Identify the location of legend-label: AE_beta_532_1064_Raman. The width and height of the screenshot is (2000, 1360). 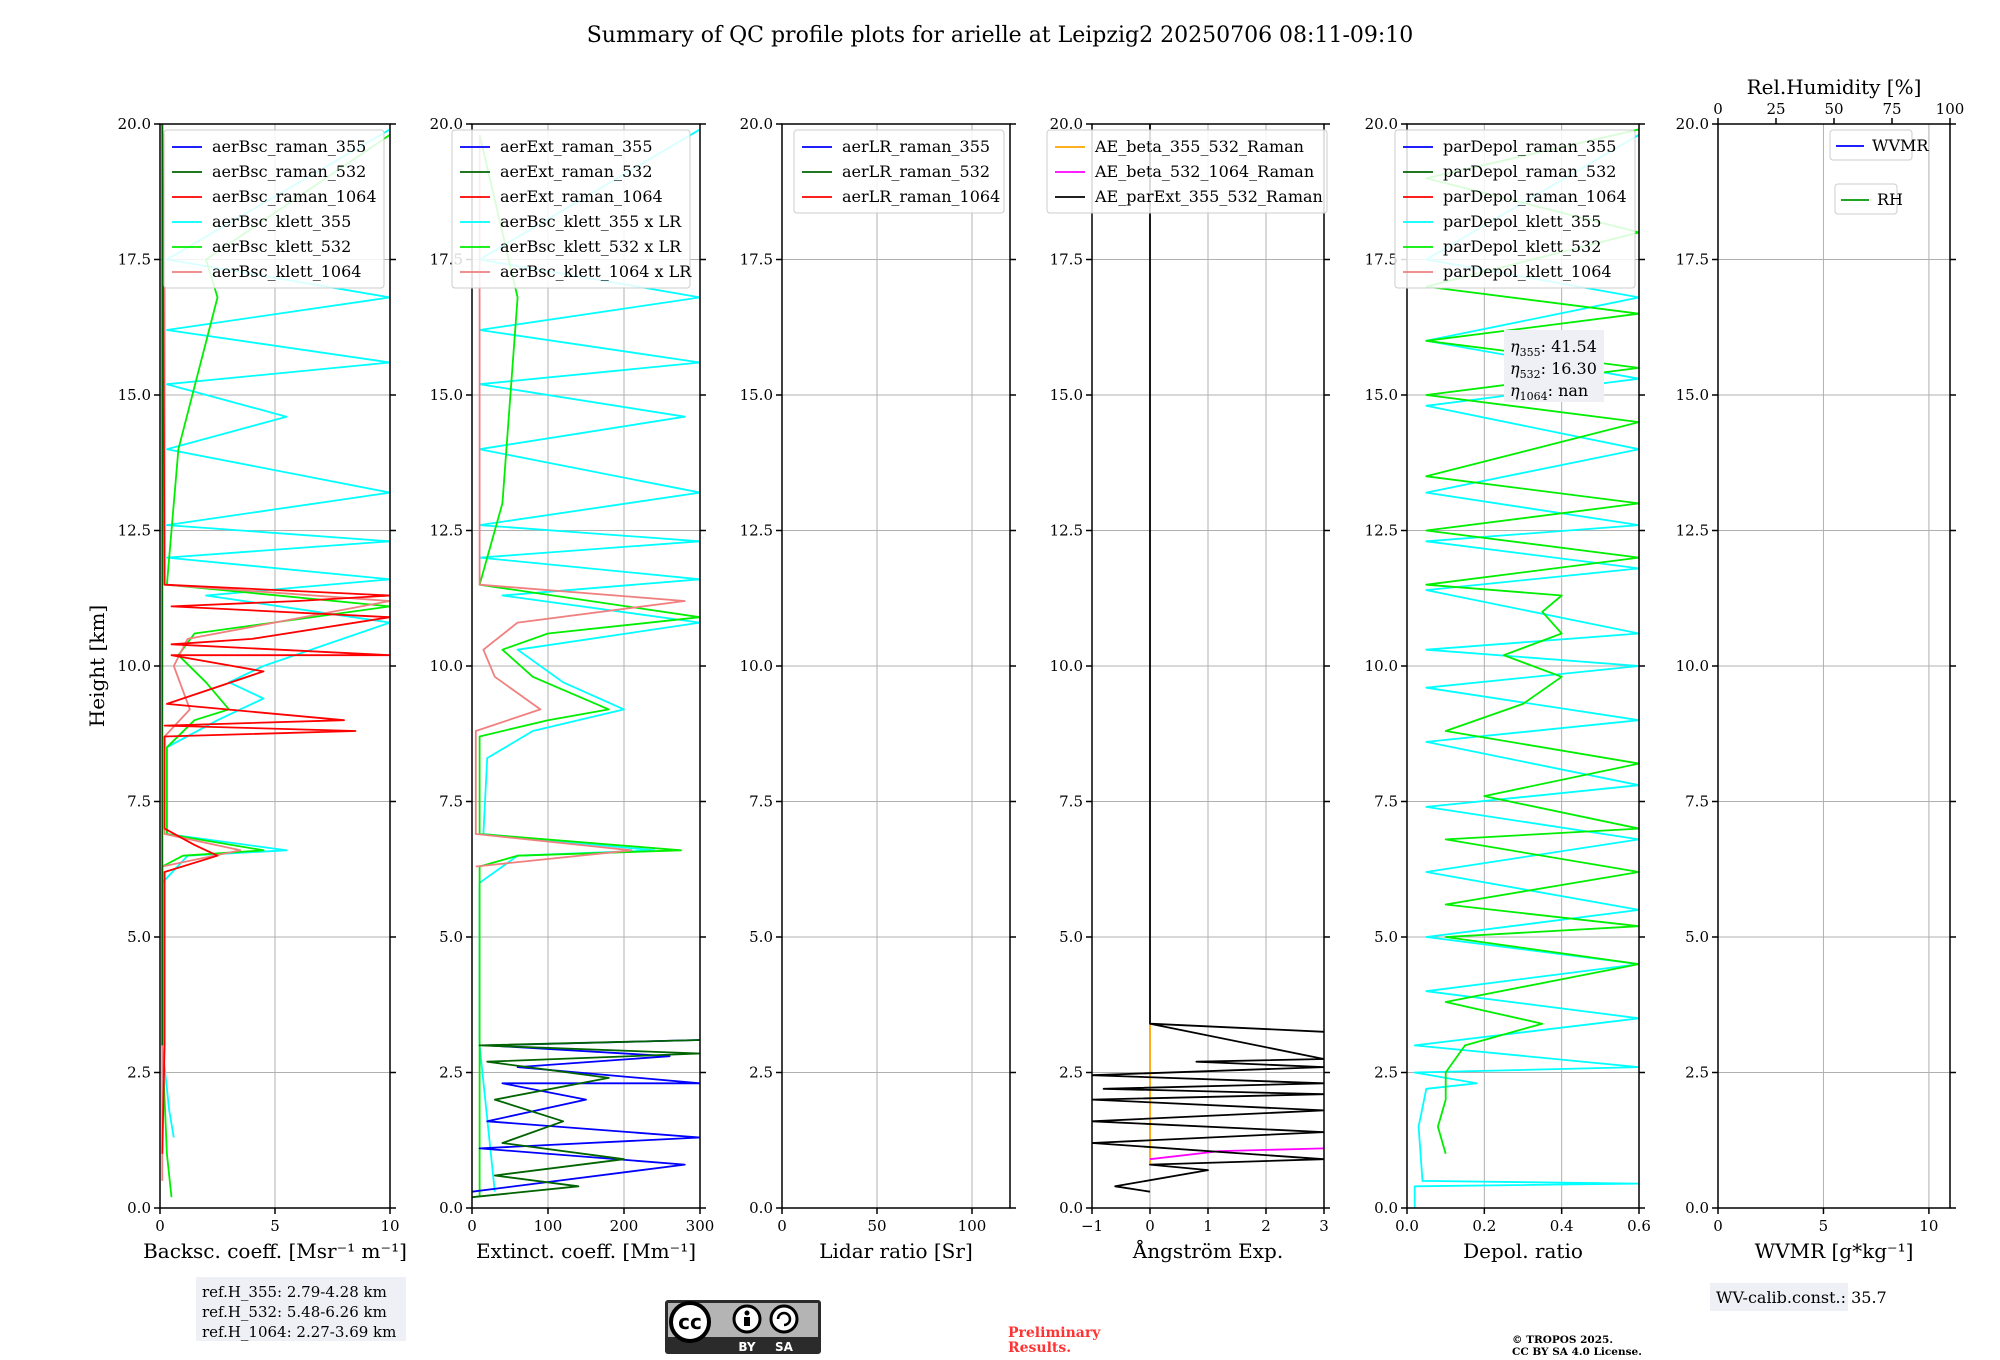
(1204, 171).